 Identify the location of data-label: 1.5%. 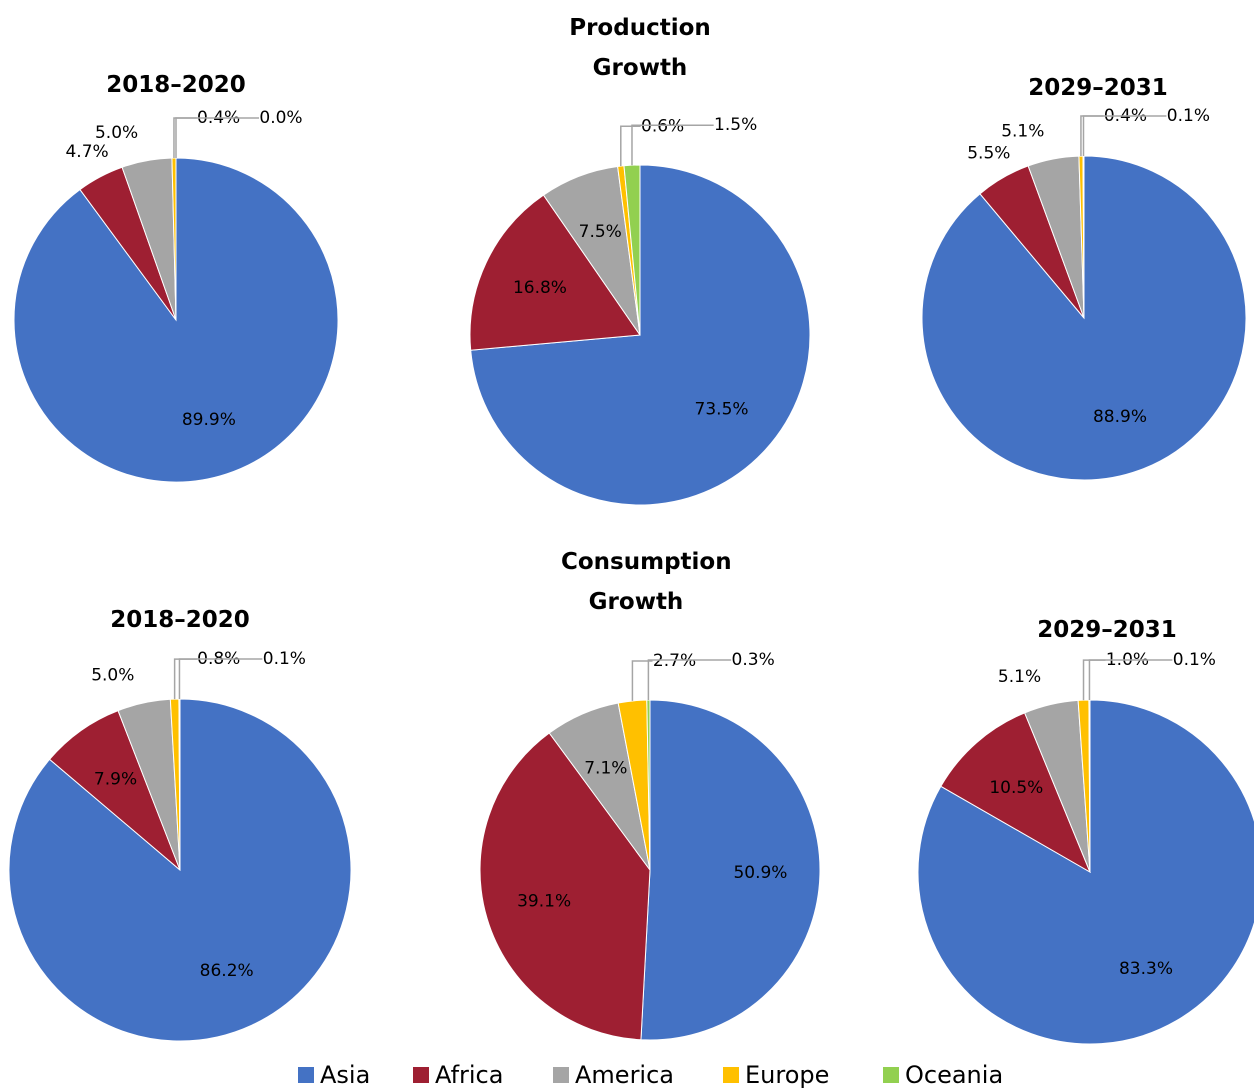
(735, 125).